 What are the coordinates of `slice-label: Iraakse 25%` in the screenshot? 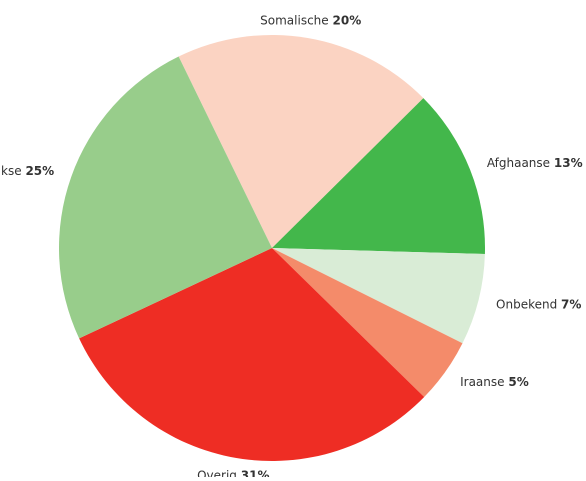 It's located at (27, 171).